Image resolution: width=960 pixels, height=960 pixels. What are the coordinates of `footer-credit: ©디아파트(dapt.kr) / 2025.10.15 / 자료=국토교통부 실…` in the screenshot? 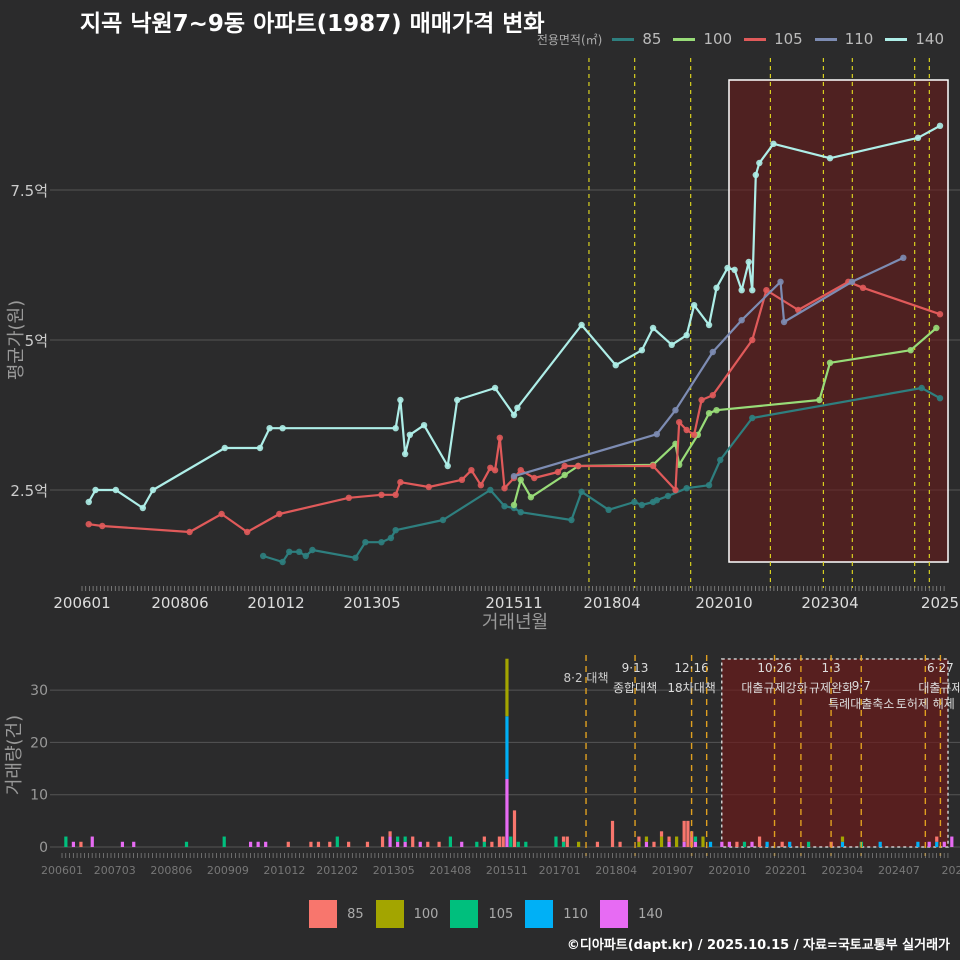 It's located at (758, 945).